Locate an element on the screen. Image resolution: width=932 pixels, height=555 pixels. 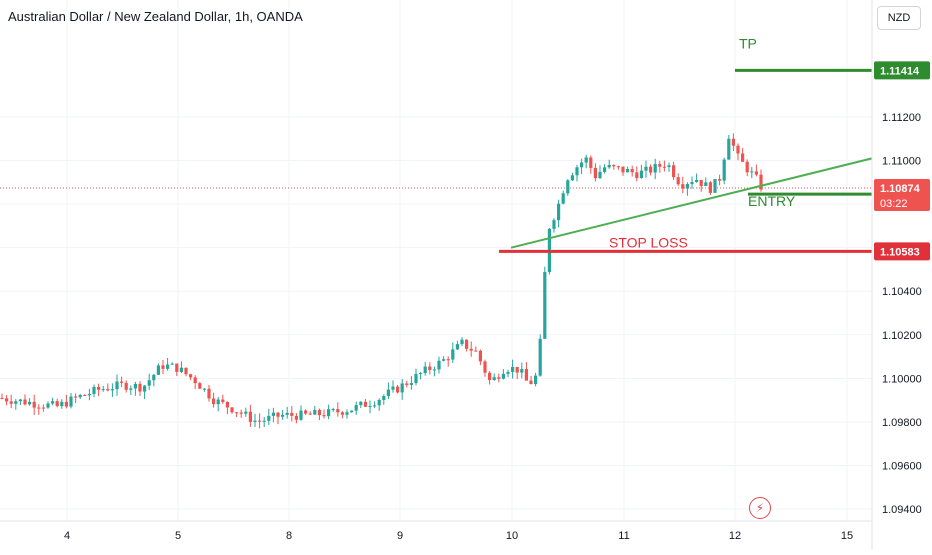
price-badge-stop-loss: 1.10583 is located at coordinates (902, 251).